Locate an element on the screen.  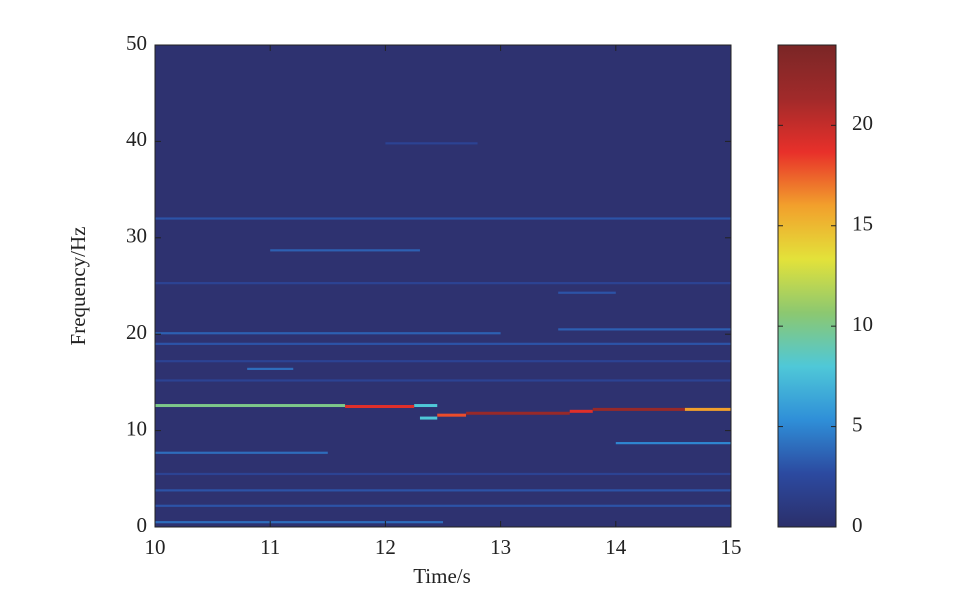
colorbar-tick-label: 15 is located at coordinates (862, 224).